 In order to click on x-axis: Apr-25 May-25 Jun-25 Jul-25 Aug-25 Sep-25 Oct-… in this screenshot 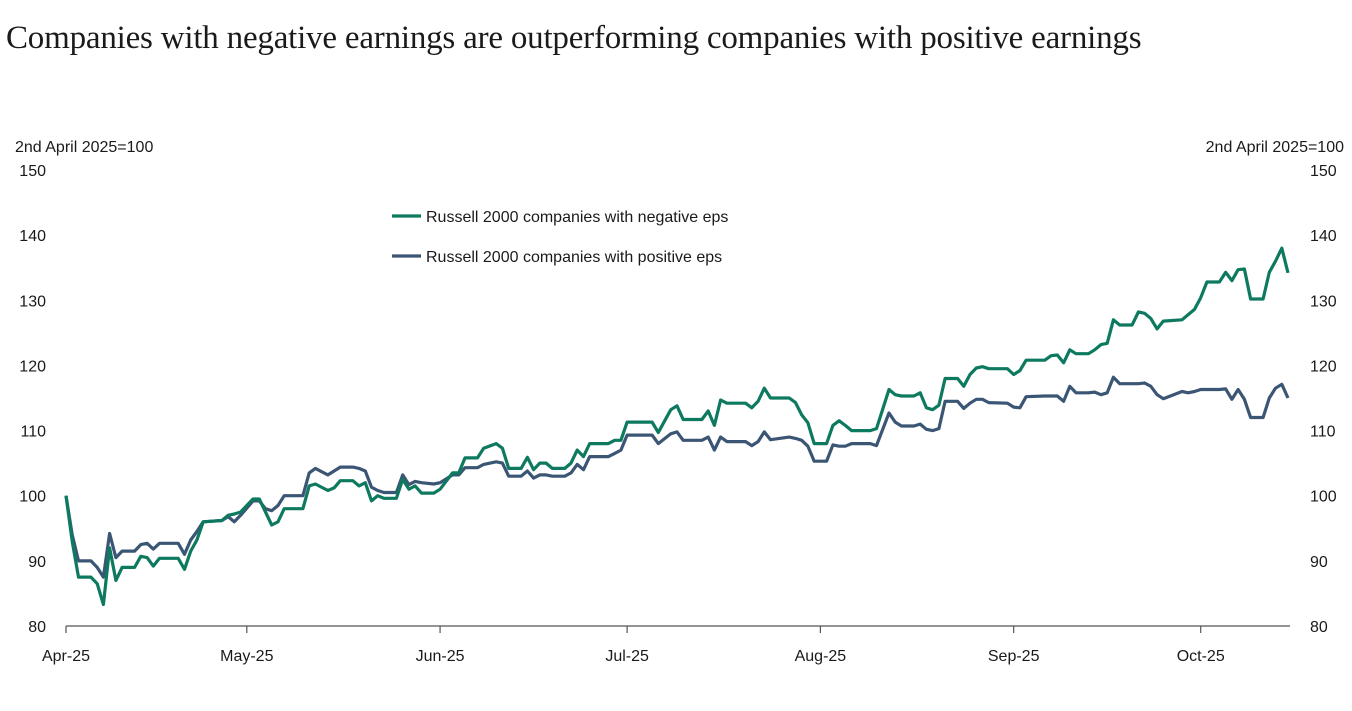, I will do `click(666, 645)`.